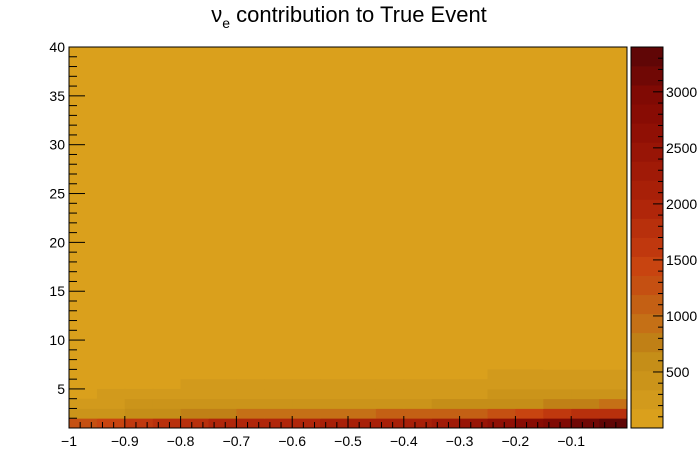 The width and height of the screenshot is (698, 476). I want to click on y-tick-label: 15, so click(57, 291).